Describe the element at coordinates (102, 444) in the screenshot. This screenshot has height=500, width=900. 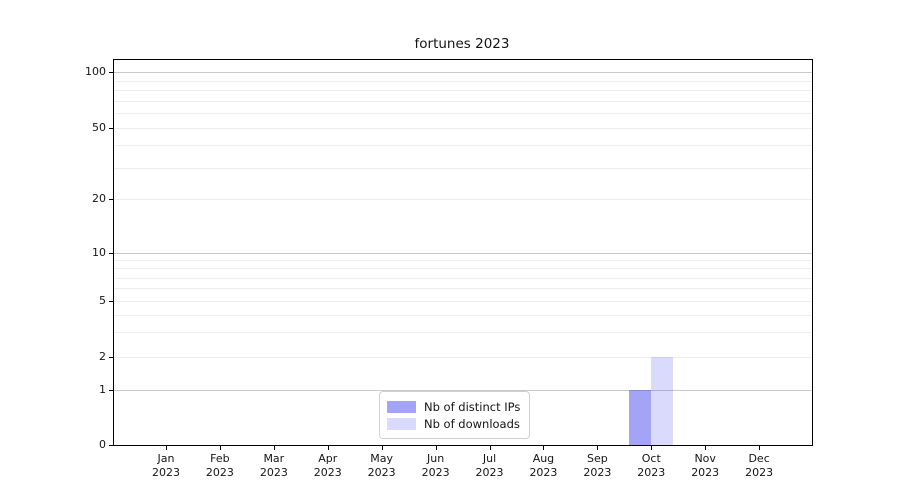
I see `y-tick-label: 0` at that location.